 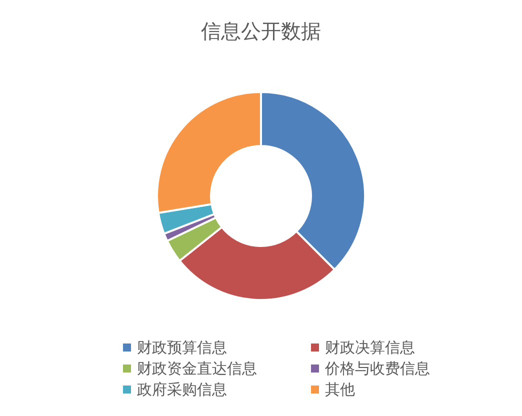 I want to click on legend-label: 财政决算信息, so click(x=370, y=347).